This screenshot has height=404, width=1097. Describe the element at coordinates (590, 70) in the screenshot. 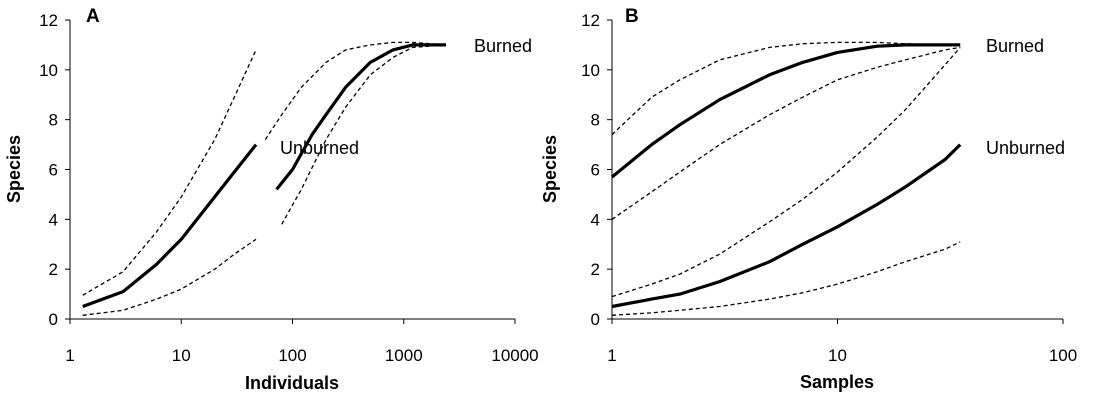

I see `panel-b-y-tick-label: 10` at that location.